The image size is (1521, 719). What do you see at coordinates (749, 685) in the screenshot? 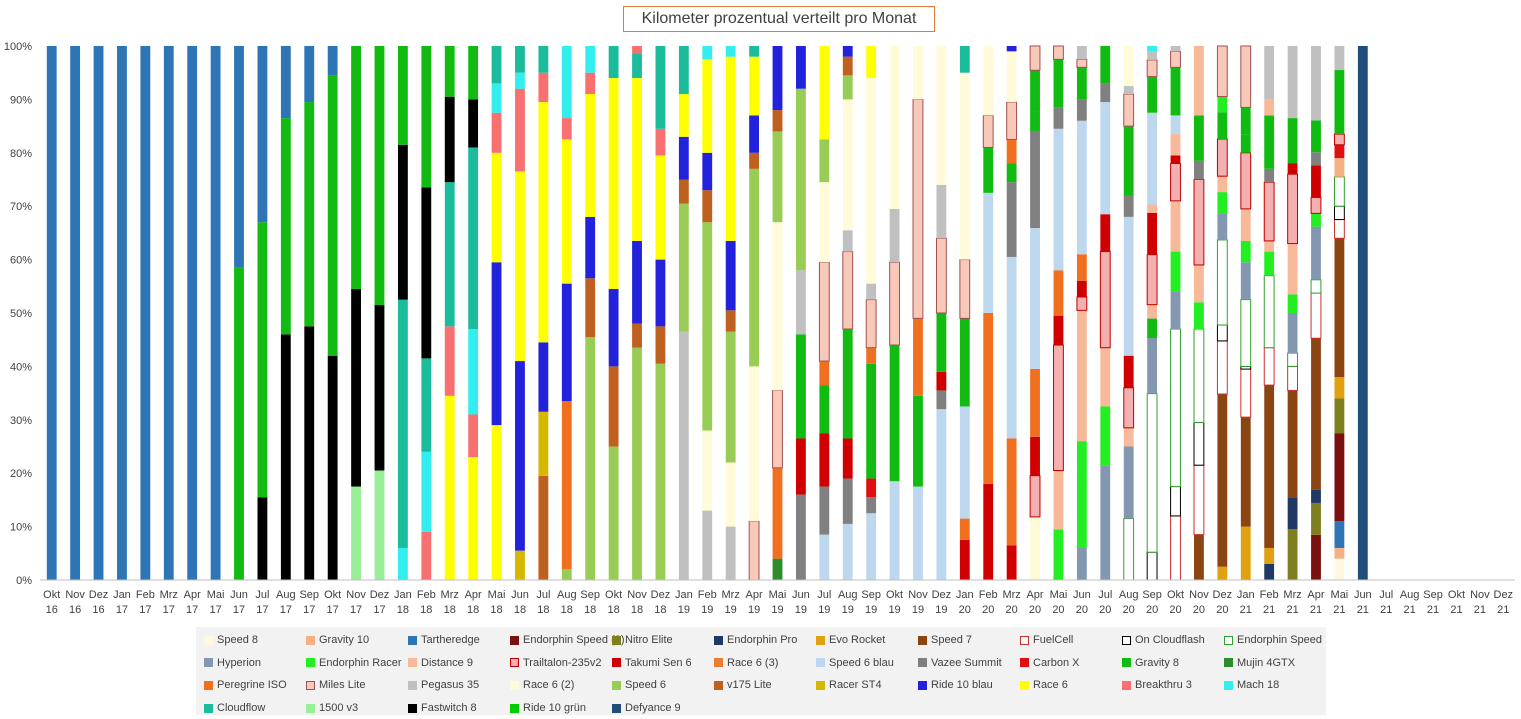
I see `legend-label: v175 Lite` at bounding box center [749, 685].